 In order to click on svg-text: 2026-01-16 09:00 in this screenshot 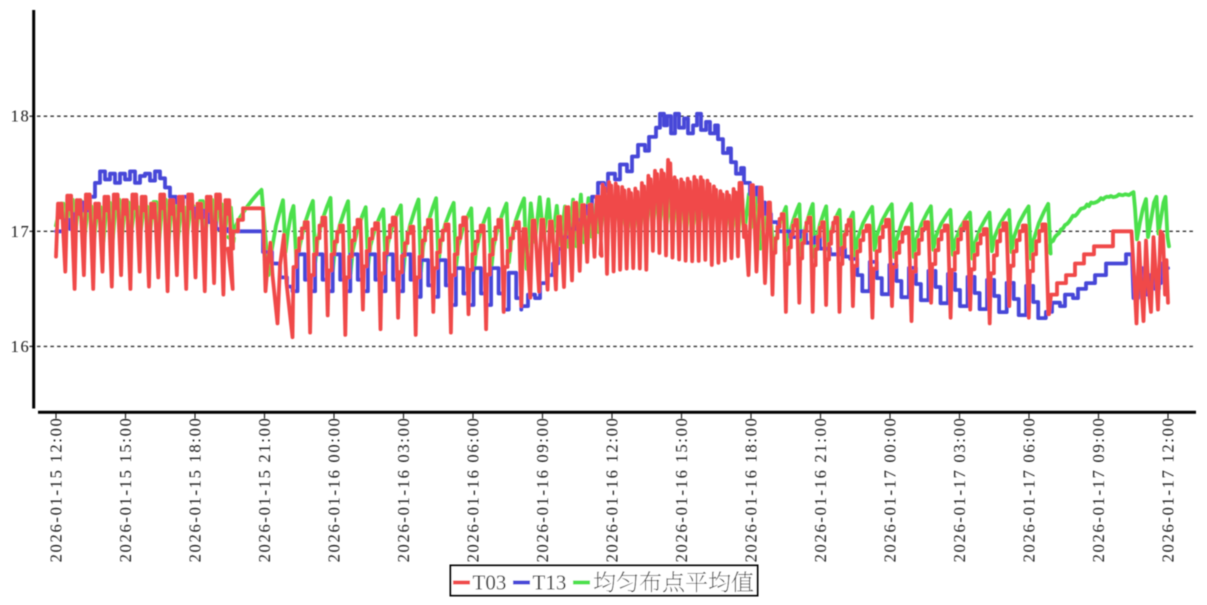, I will do `click(542, 490)`.